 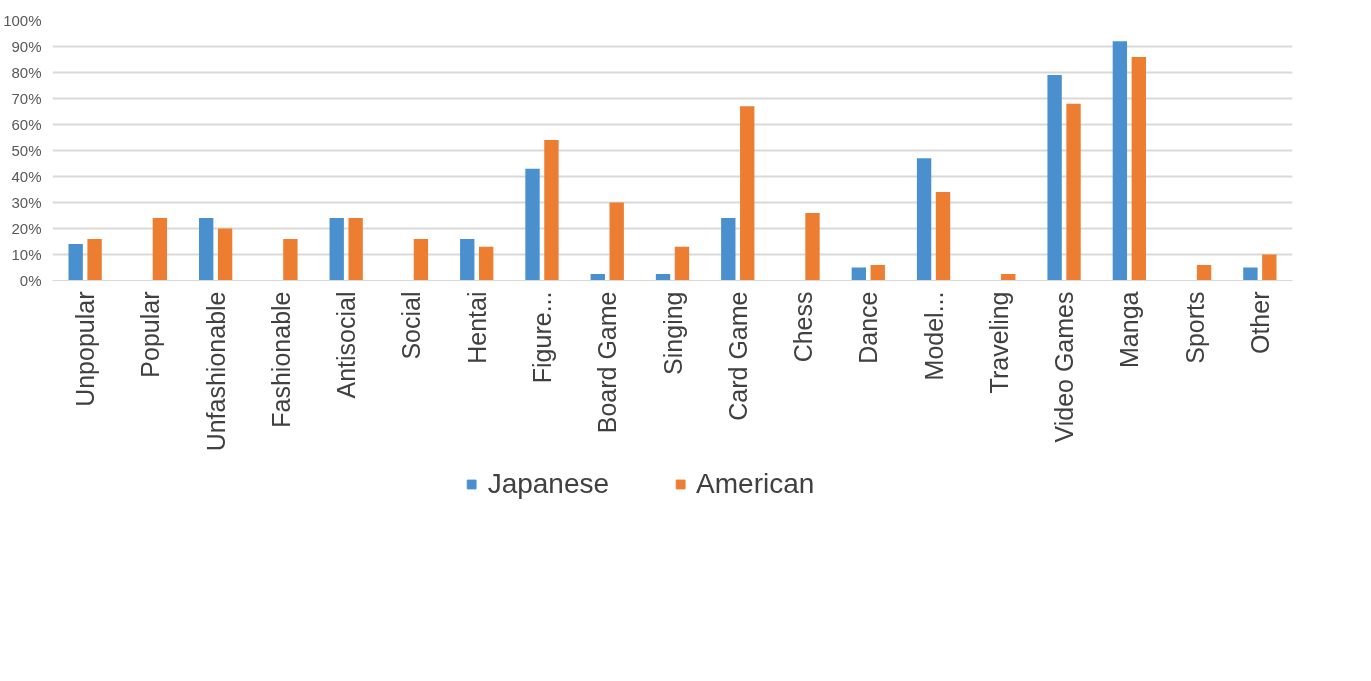 What do you see at coordinates (85, 349) in the screenshot?
I see `x-tick-label: Unpopular` at bounding box center [85, 349].